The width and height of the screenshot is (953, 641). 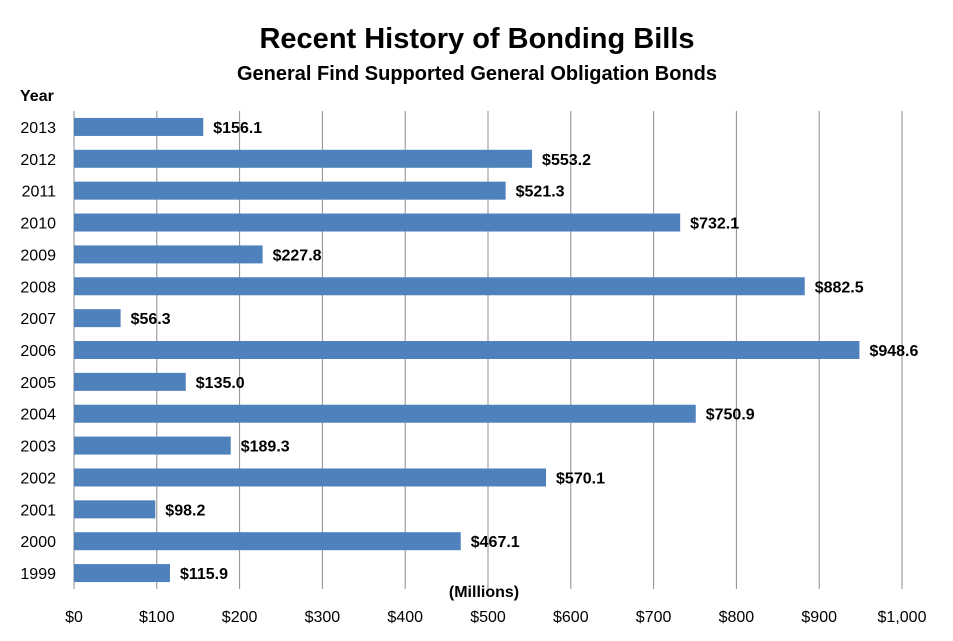 I want to click on bar-data-label: $227.8, so click(x=297, y=255).